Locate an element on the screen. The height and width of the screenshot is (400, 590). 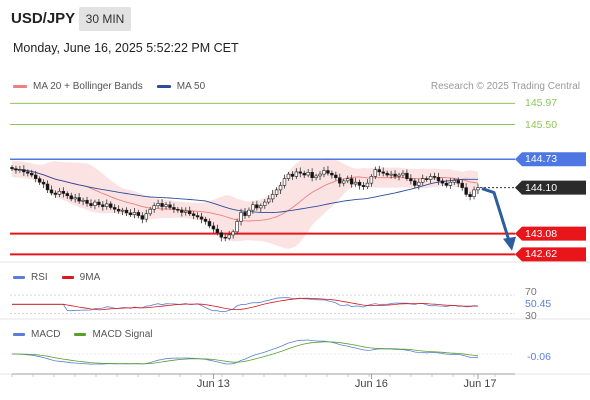
legend-macd-signal-label: MACD Signal is located at coordinates (122, 334).